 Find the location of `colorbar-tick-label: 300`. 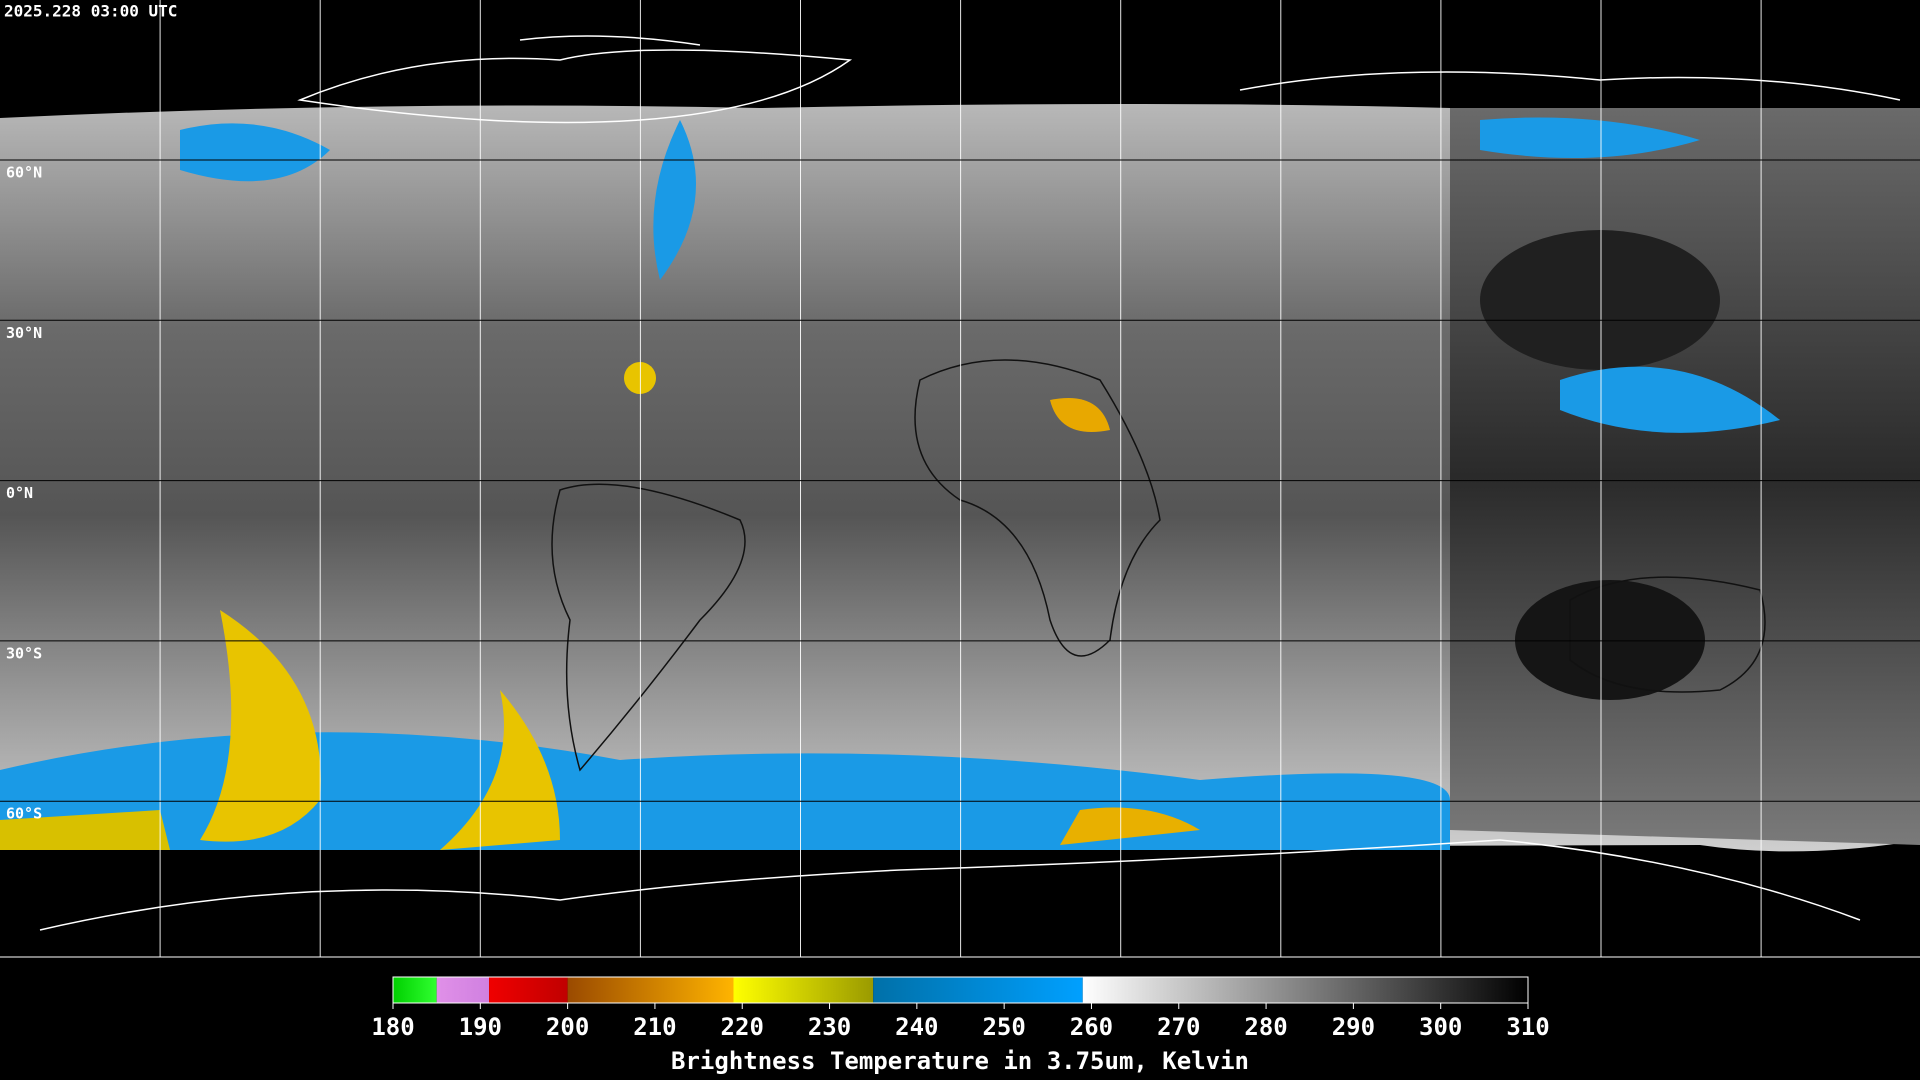

colorbar-tick-label: 300 is located at coordinates (1440, 1027).